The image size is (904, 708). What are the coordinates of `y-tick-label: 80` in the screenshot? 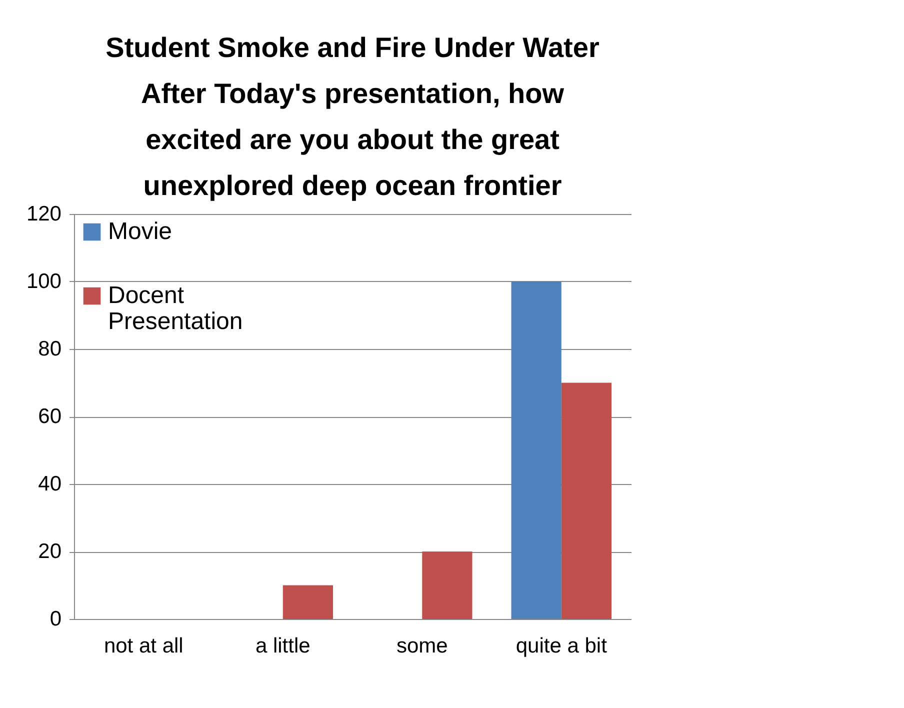 It's located at (50, 349).